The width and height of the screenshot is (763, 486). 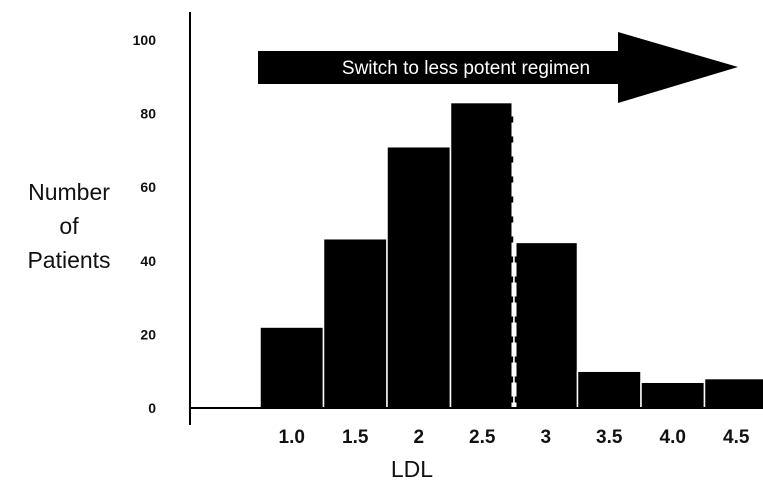 I want to click on y-axis-label-line-3: Patients, so click(x=68, y=260).